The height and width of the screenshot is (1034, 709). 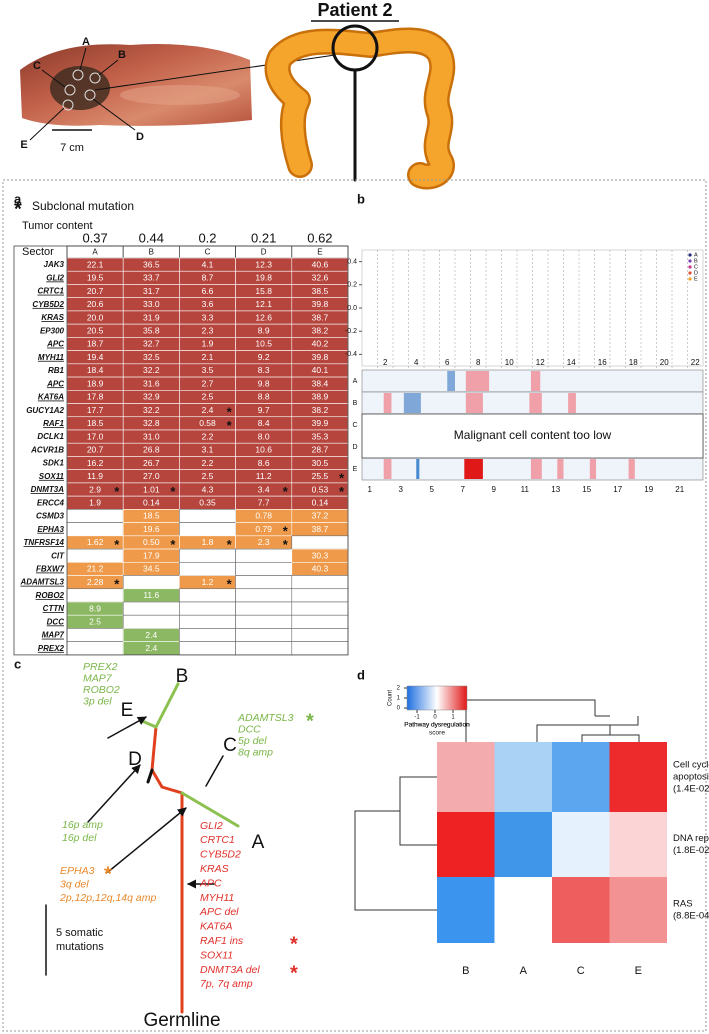 I want to click on gene-label: KAT6A, so click(x=51, y=397).